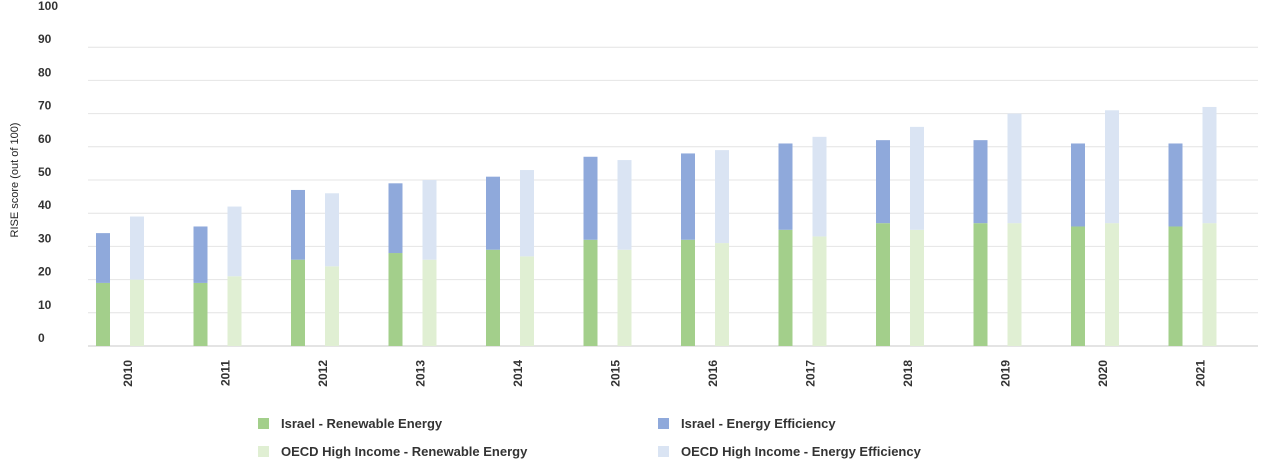  What do you see at coordinates (429, 220) in the screenshot?
I see `bar-oecd-high-income-energy-efficiency-2013` at bounding box center [429, 220].